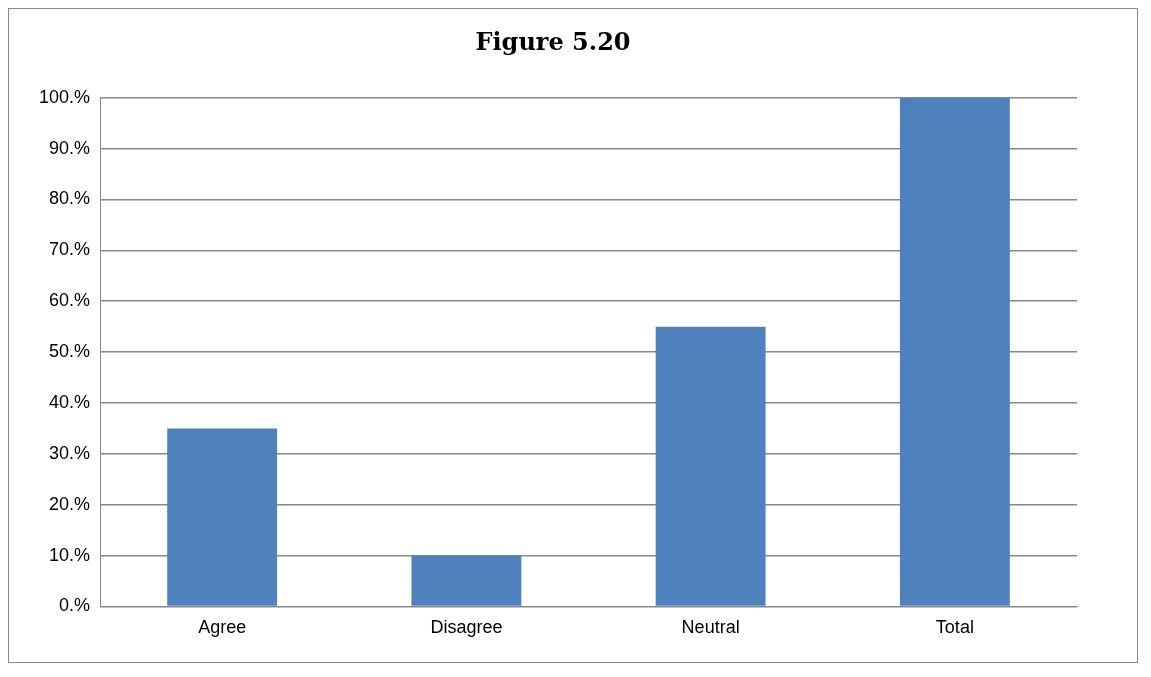 The width and height of the screenshot is (1151, 677). Describe the element at coordinates (70, 401) in the screenshot. I see `y-tick-label: 40.%` at that location.